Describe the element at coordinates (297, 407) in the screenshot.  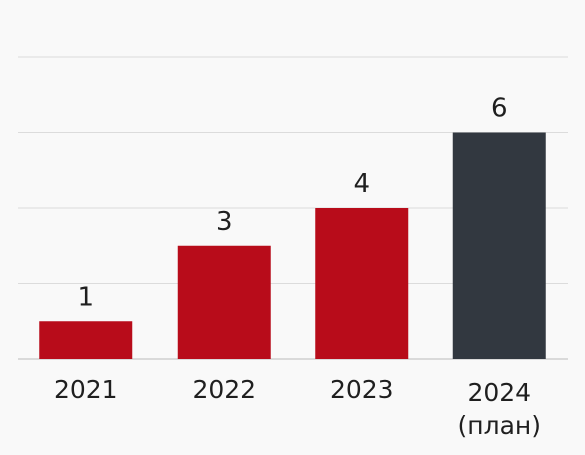
I see `category-label-layer: 2021 2022 2023 2024 (план)` at that location.